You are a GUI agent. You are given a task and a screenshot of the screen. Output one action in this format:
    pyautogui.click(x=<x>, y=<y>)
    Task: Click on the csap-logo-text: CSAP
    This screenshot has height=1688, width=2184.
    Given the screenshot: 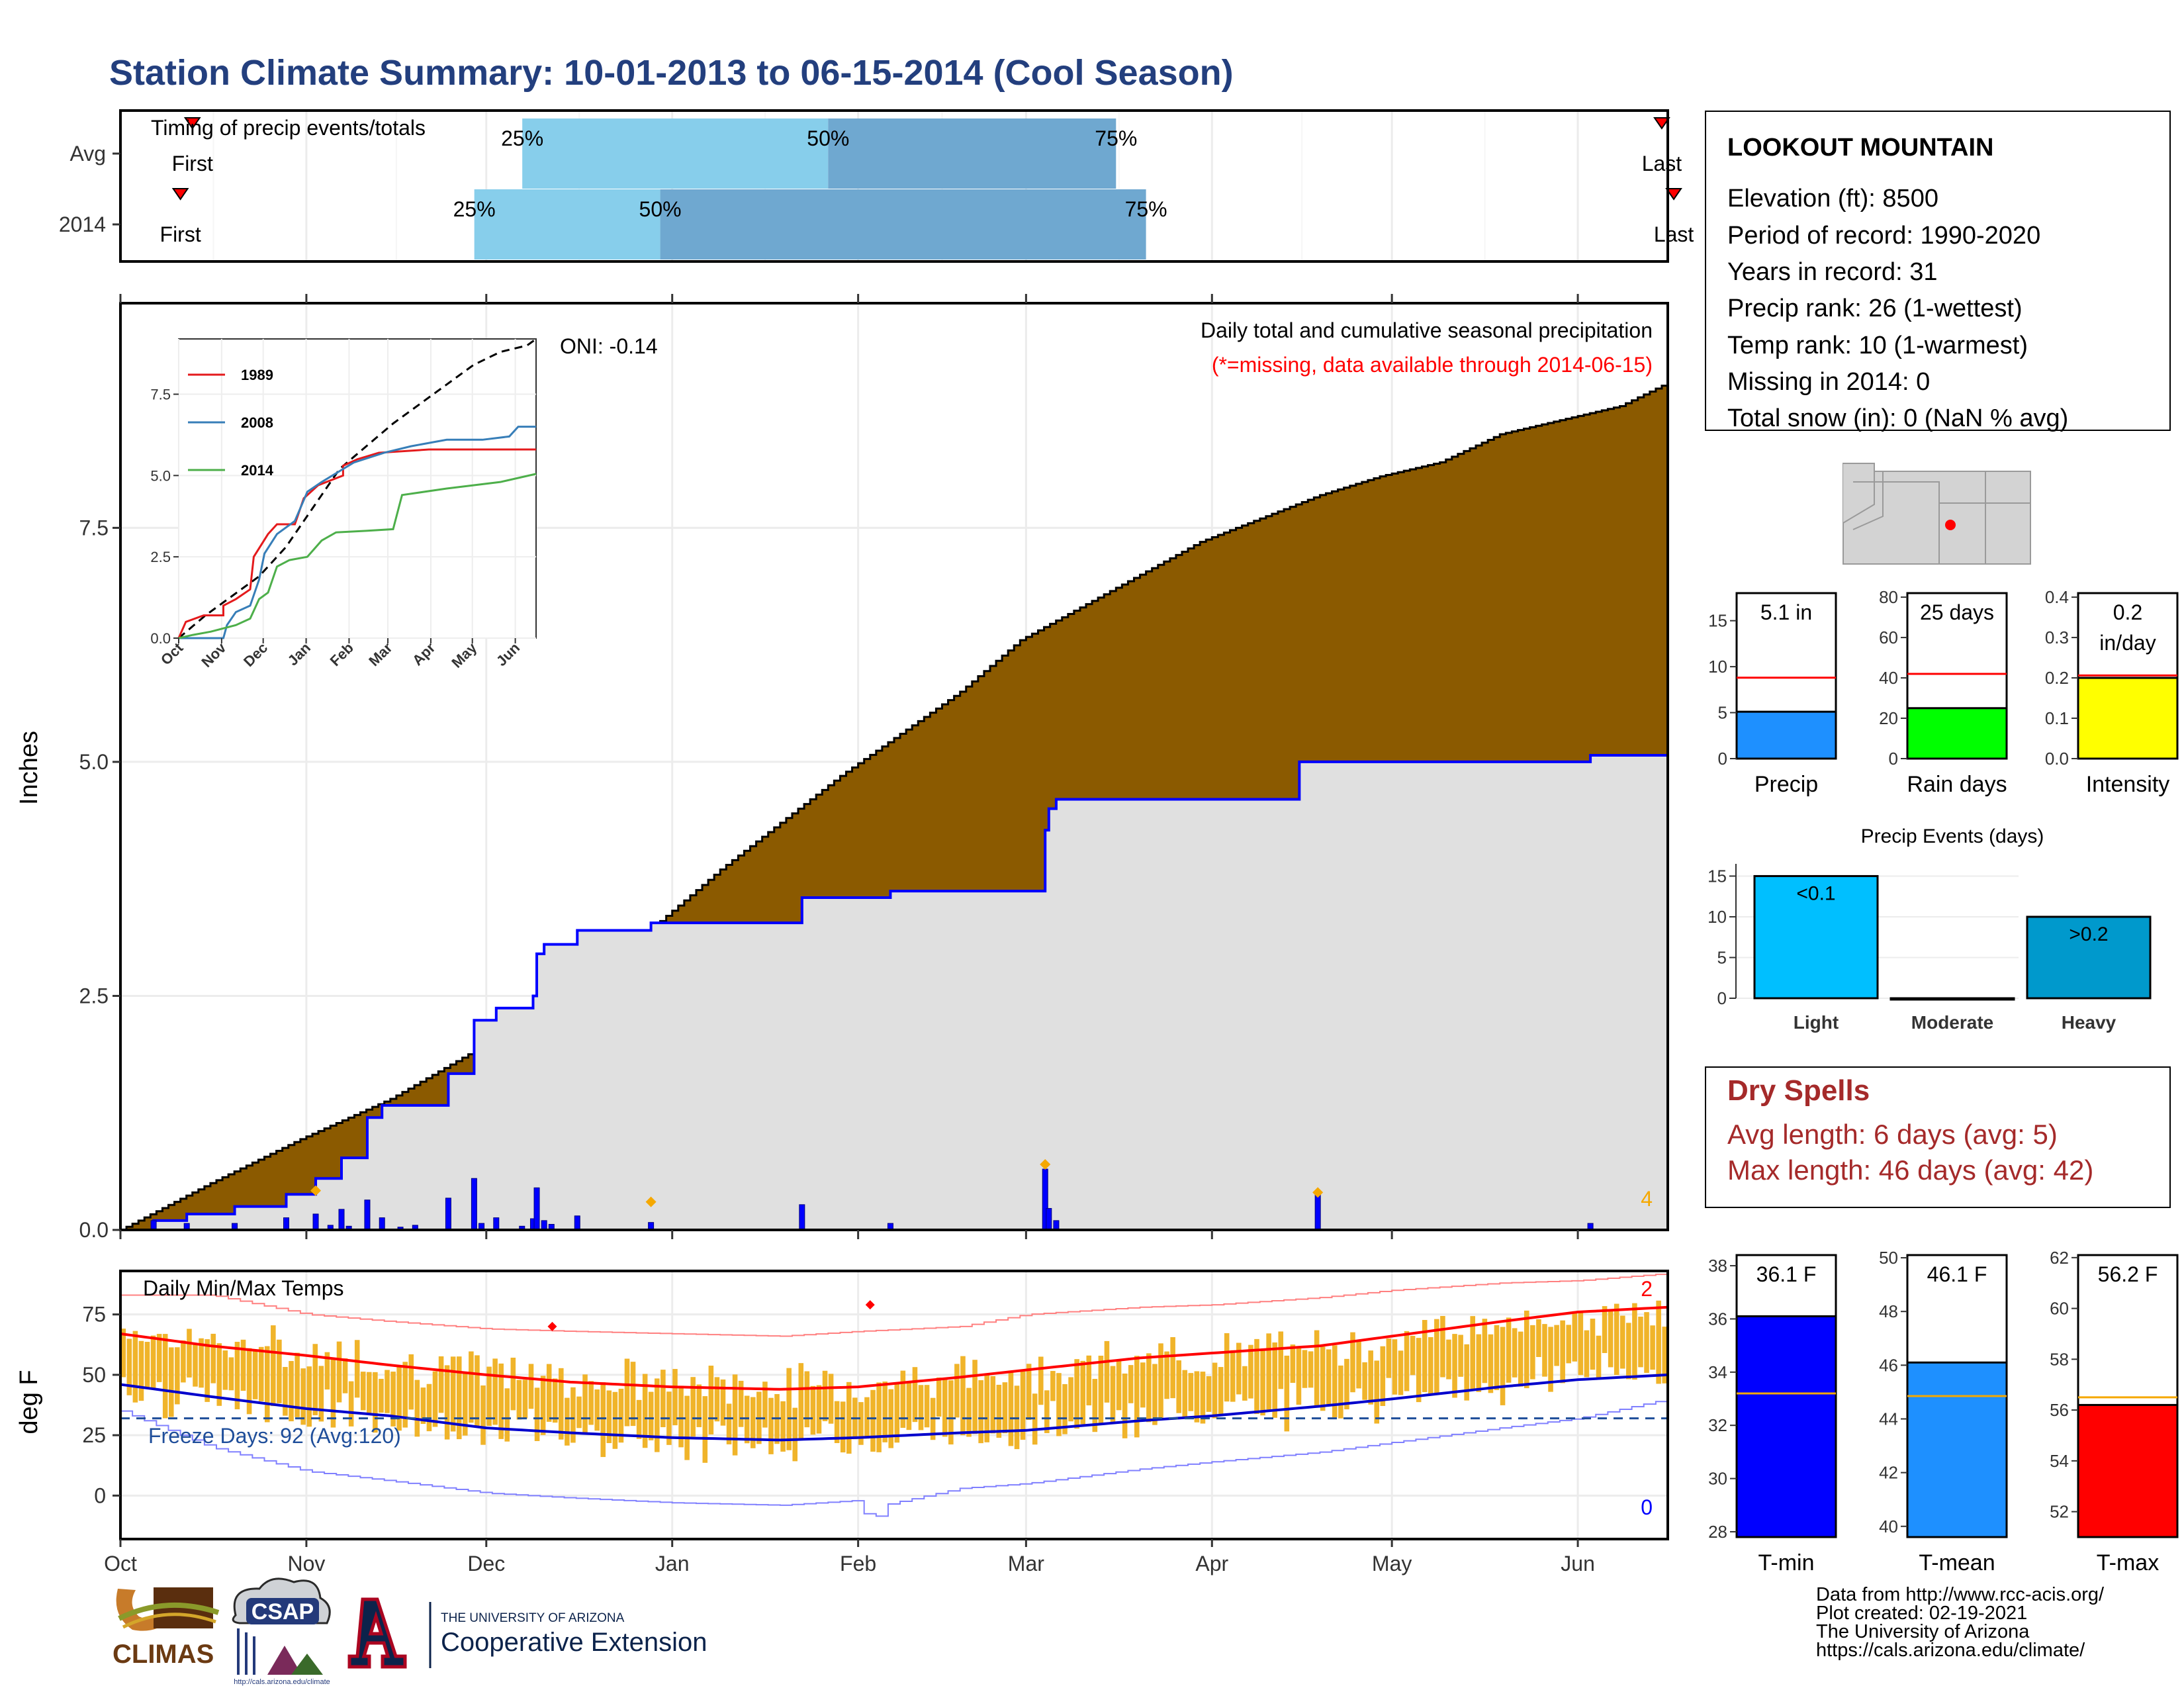 What is the action you would take?
    pyautogui.click(x=283, y=1611)
    